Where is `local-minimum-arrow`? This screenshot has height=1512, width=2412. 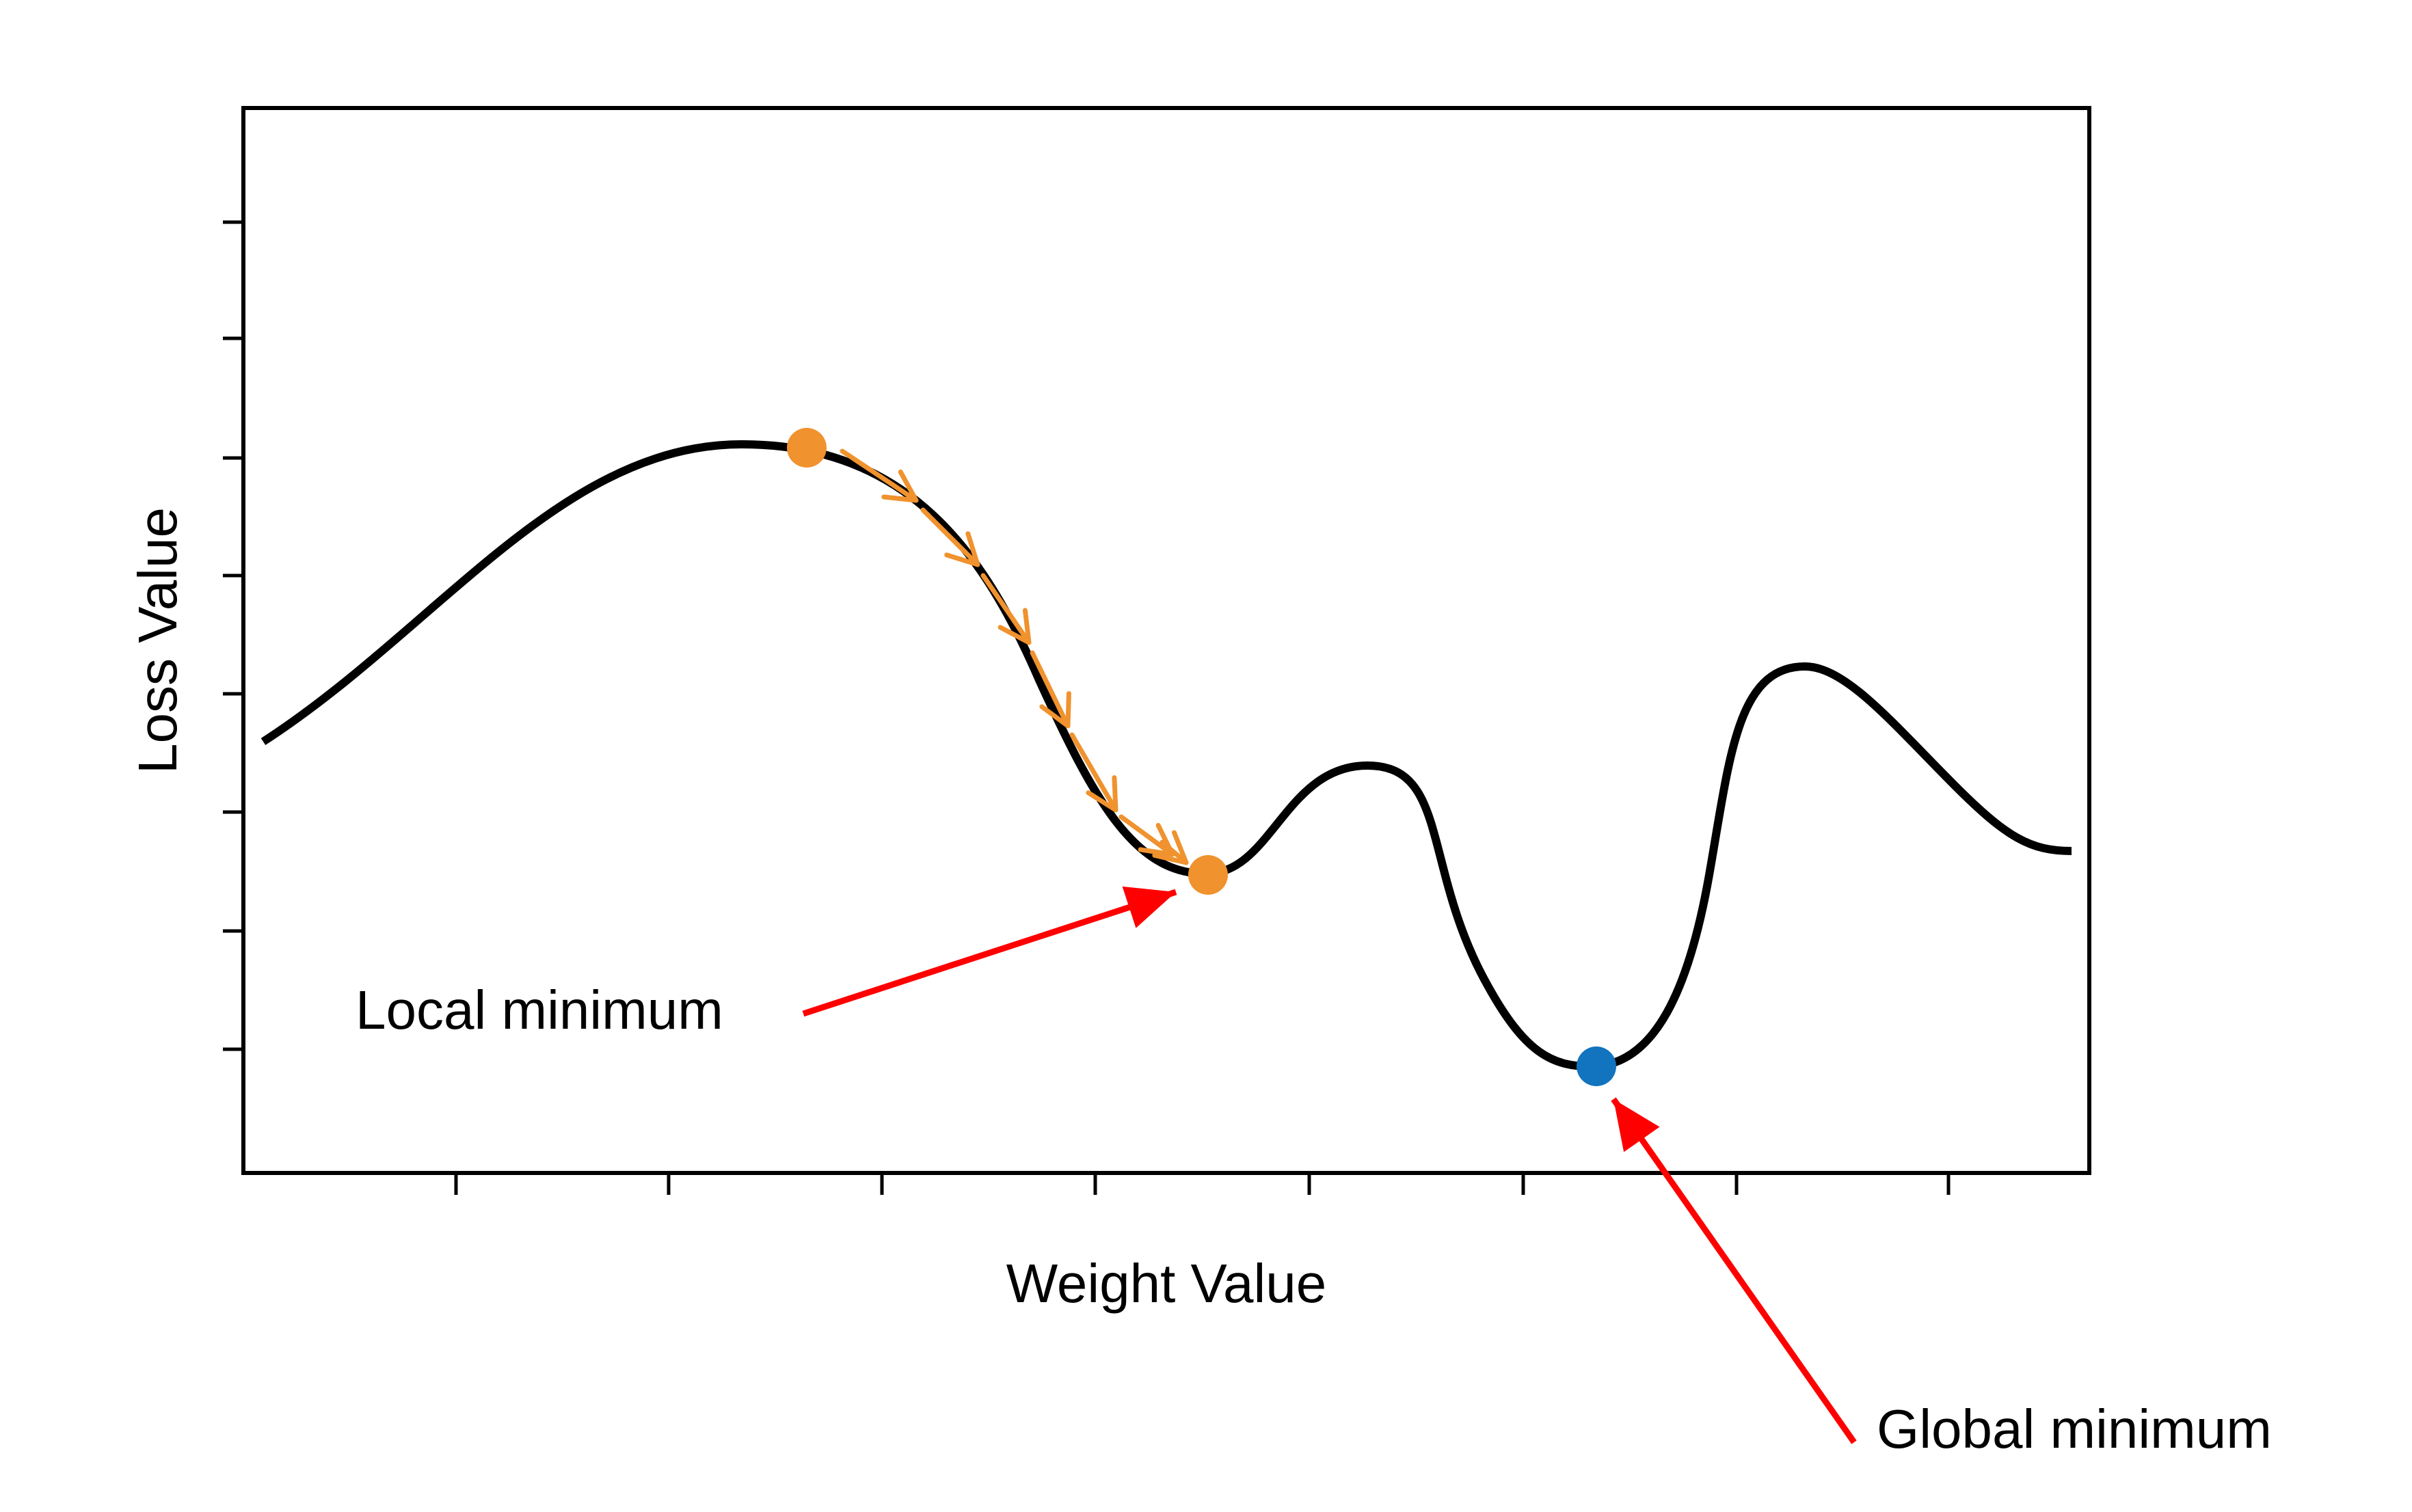 local-minimum-arrow is located at coordinates (989, 951).